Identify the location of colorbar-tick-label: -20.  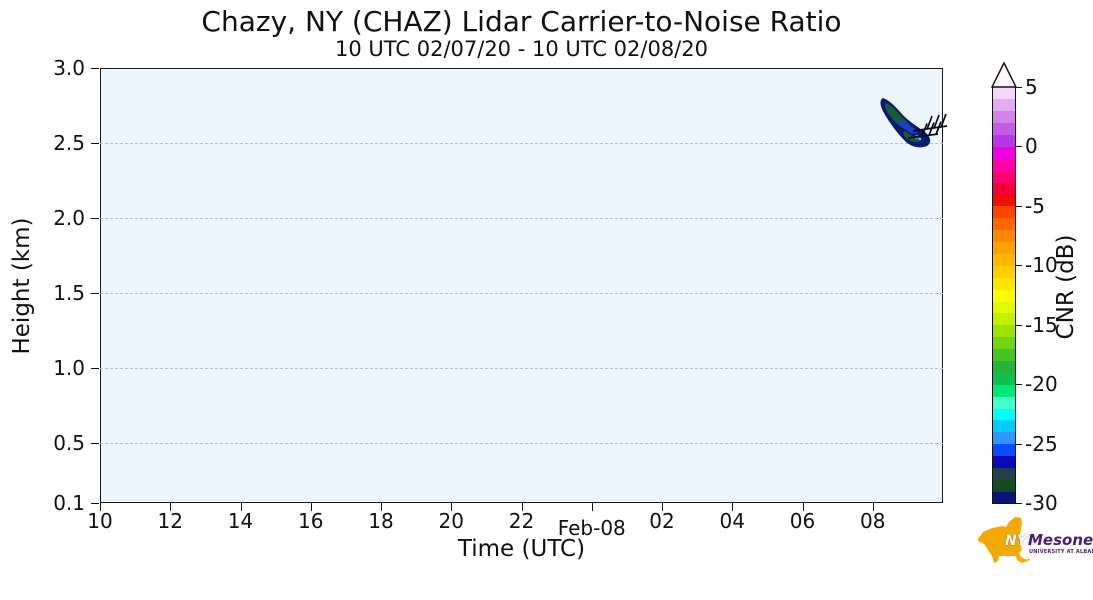
(1041, 384).